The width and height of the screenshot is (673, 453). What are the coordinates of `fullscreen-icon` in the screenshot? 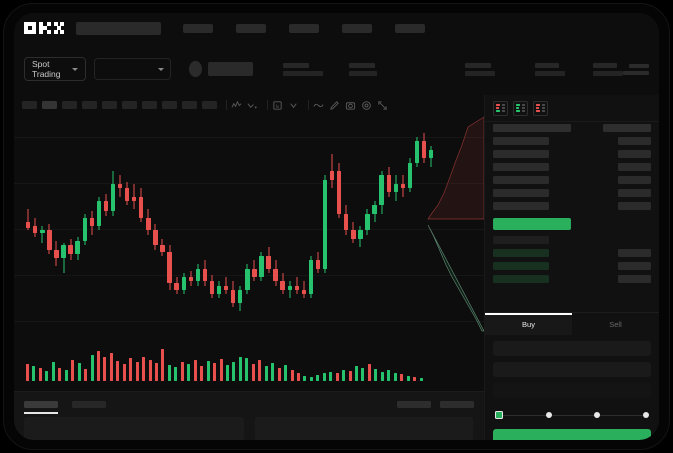 It's located at (382, 105).